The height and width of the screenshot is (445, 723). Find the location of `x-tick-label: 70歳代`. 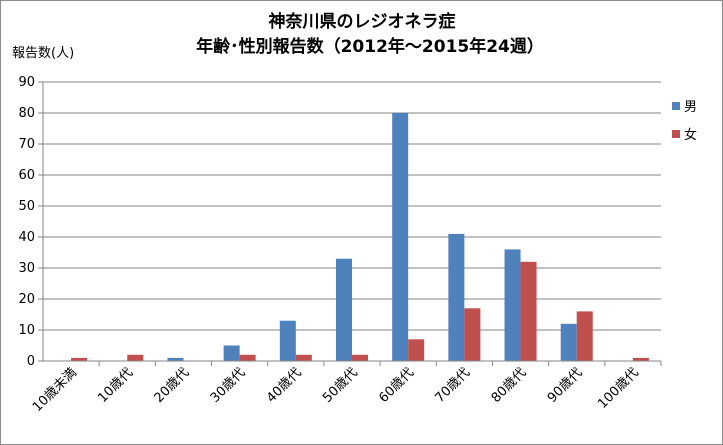

x-tick-label: 70歳代 is located at coordinates (453, 385).